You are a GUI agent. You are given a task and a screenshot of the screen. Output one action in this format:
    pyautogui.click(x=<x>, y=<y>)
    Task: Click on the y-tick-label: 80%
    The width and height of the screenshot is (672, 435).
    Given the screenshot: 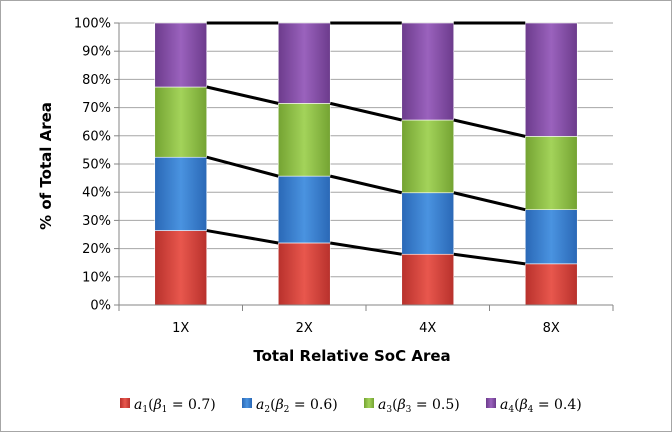 What is the action you would take?
    pyautogui.click(x=96, y=80)
    